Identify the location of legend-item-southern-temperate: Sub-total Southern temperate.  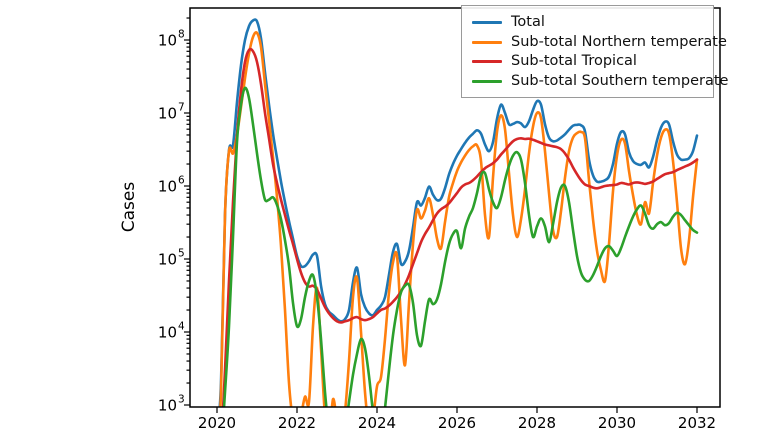
(599, 82).